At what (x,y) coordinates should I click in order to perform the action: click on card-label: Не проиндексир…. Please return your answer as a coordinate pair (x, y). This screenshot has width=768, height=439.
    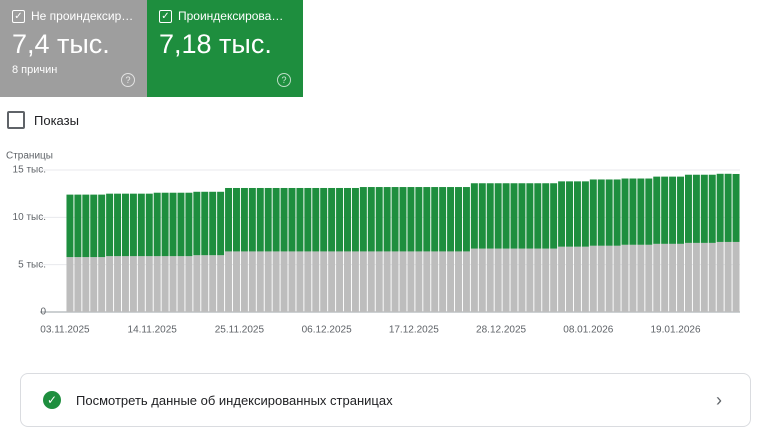
    Looking at the image, I should click on (82, 16).